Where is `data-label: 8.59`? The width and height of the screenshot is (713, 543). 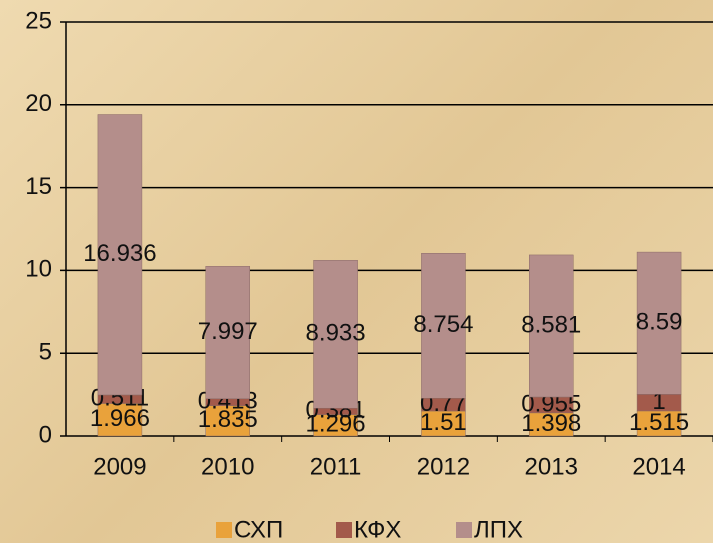 data-label: 8.59 is located at coordinates (659, 322).